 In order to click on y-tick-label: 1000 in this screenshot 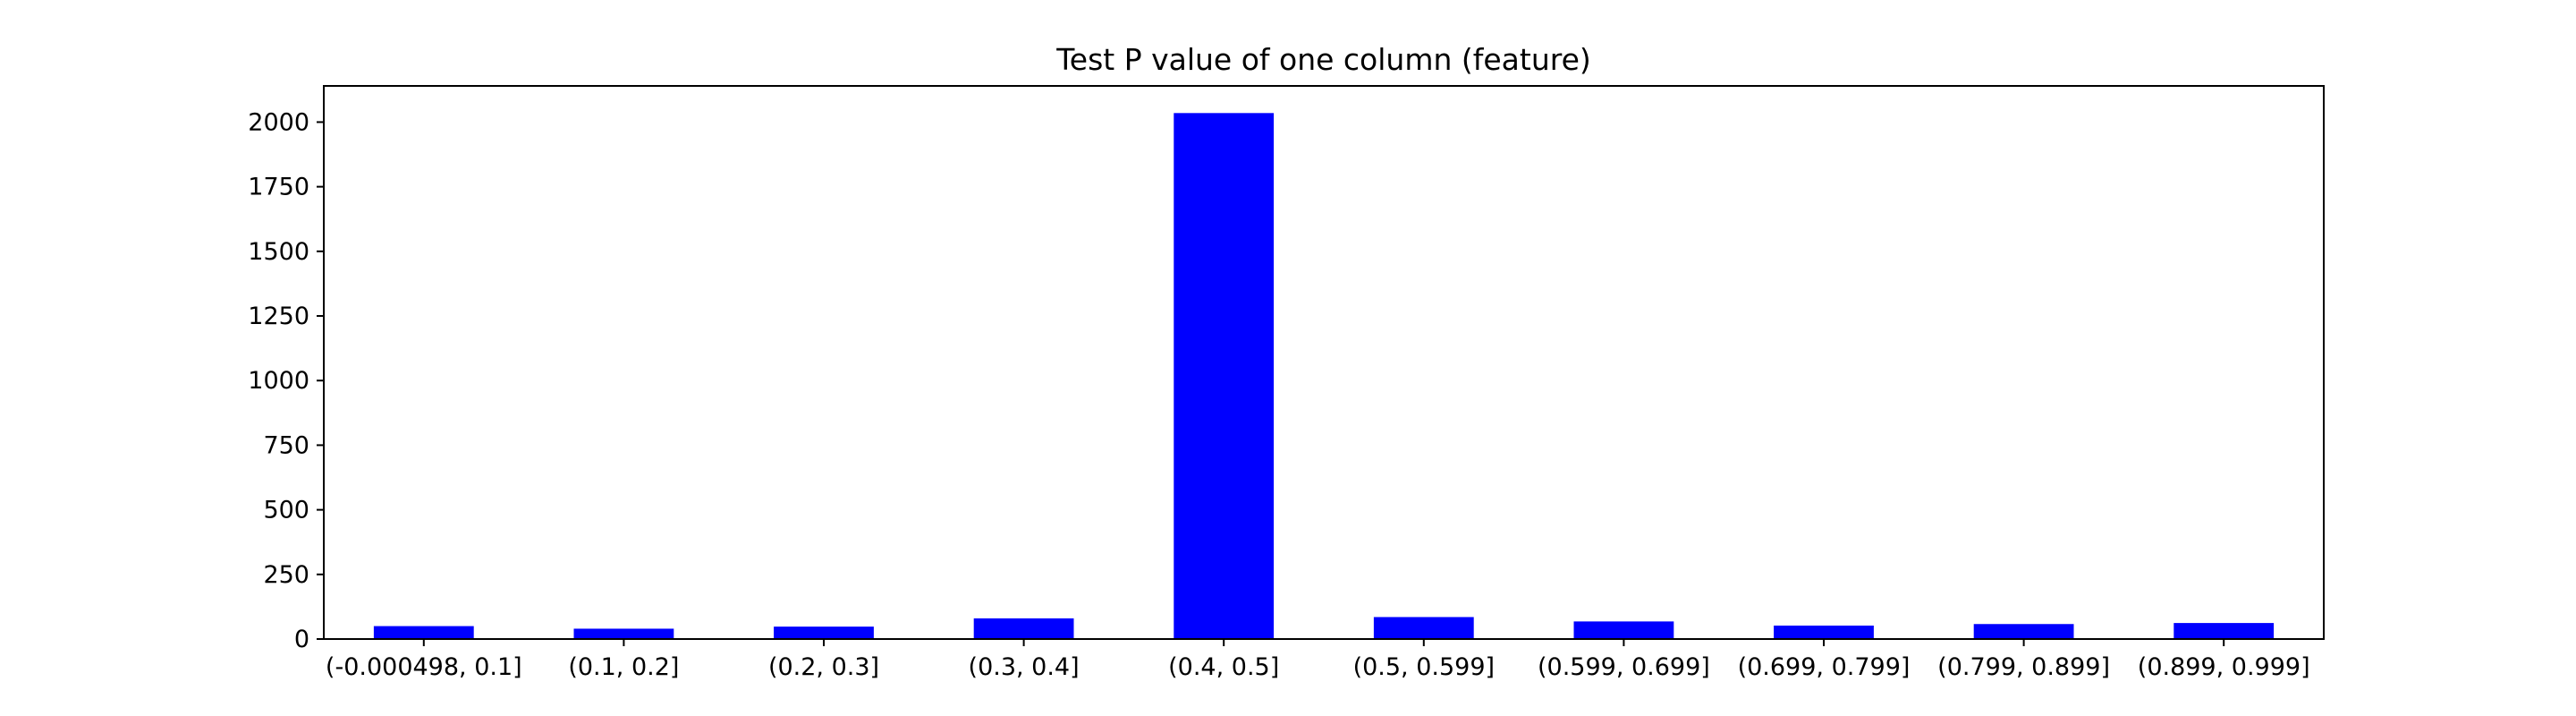, I will do `click(278, 381)`.